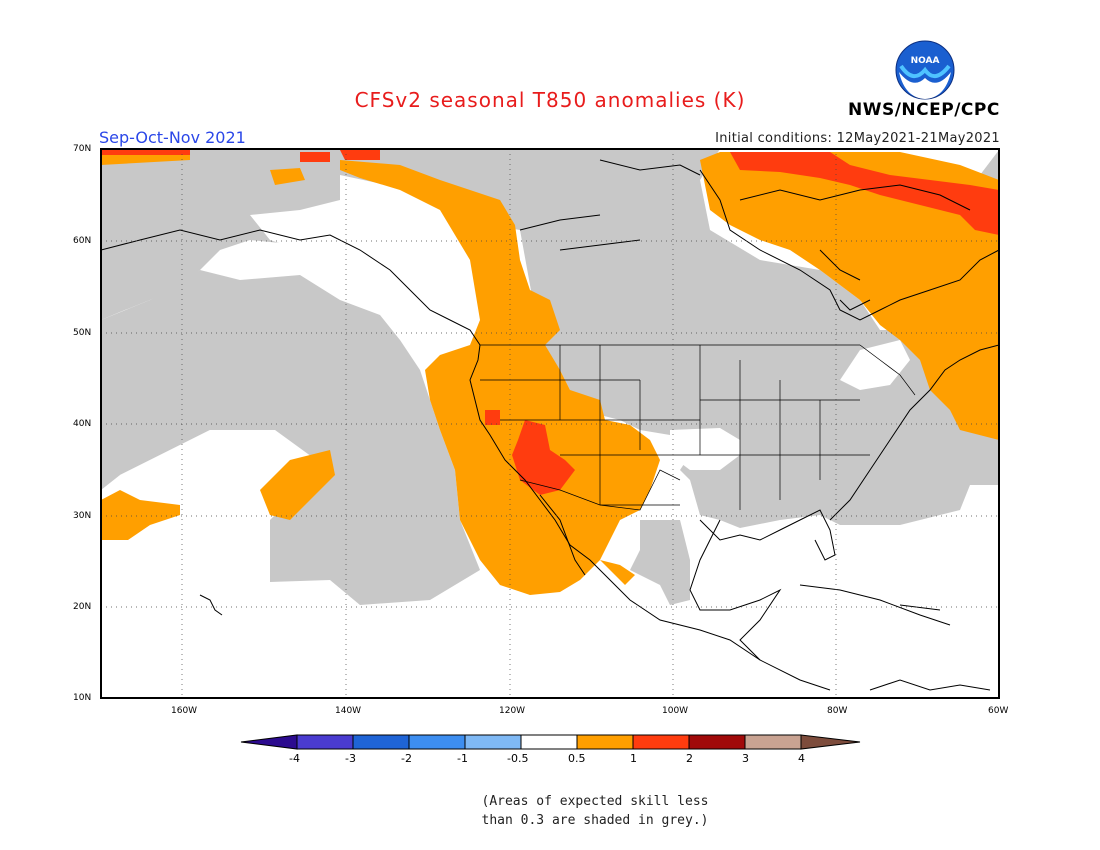  What do you see at coordinates (82, 698) in the screenshot?
I see `lat-label-10n: 10N` at bounding box center [82, 698].